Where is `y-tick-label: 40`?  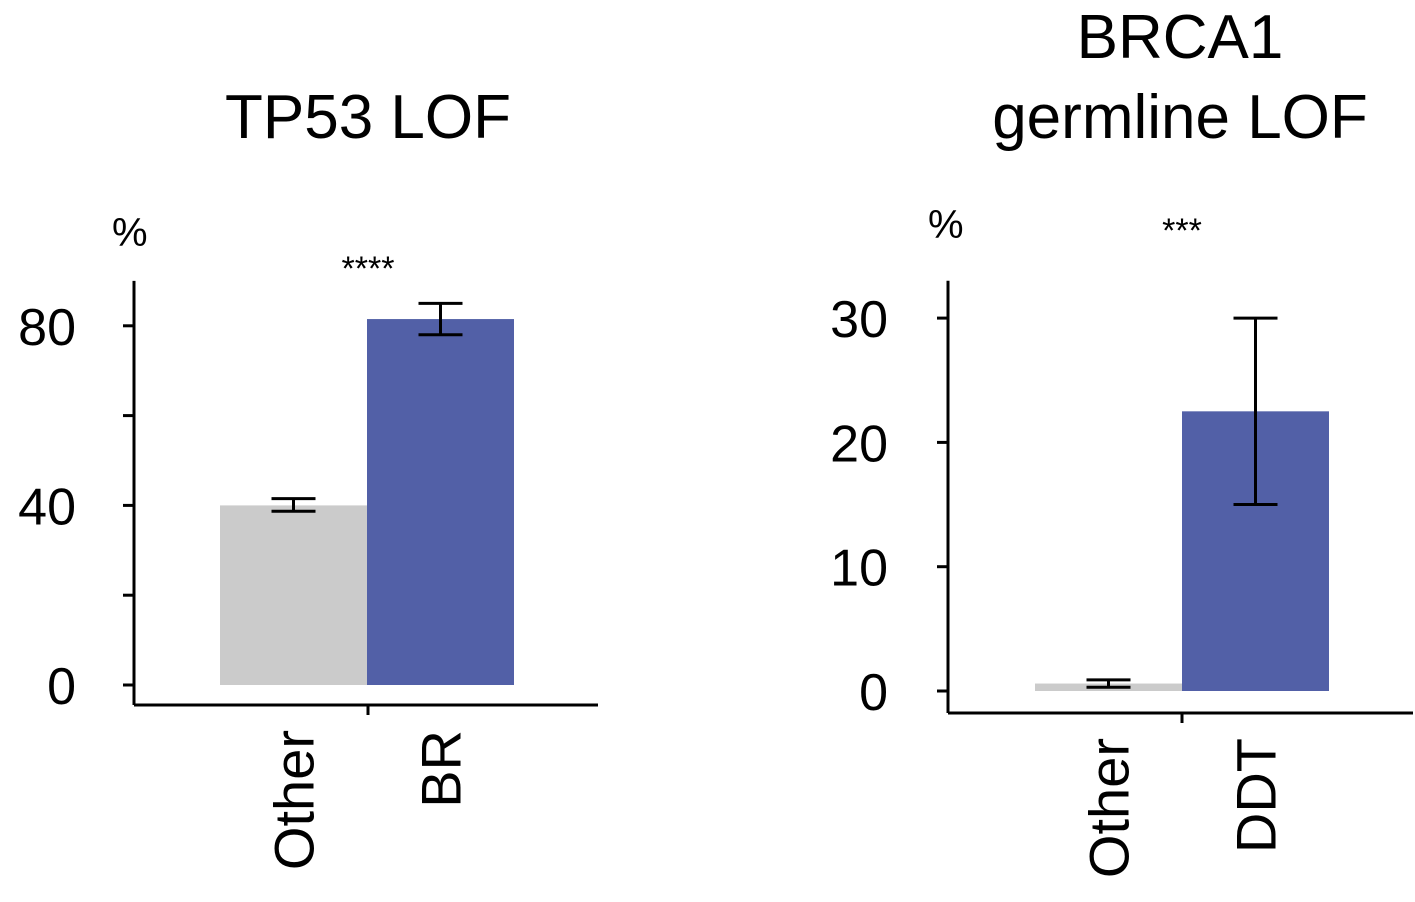
y-tick-label: 40 is located at coordinates (47, 507).